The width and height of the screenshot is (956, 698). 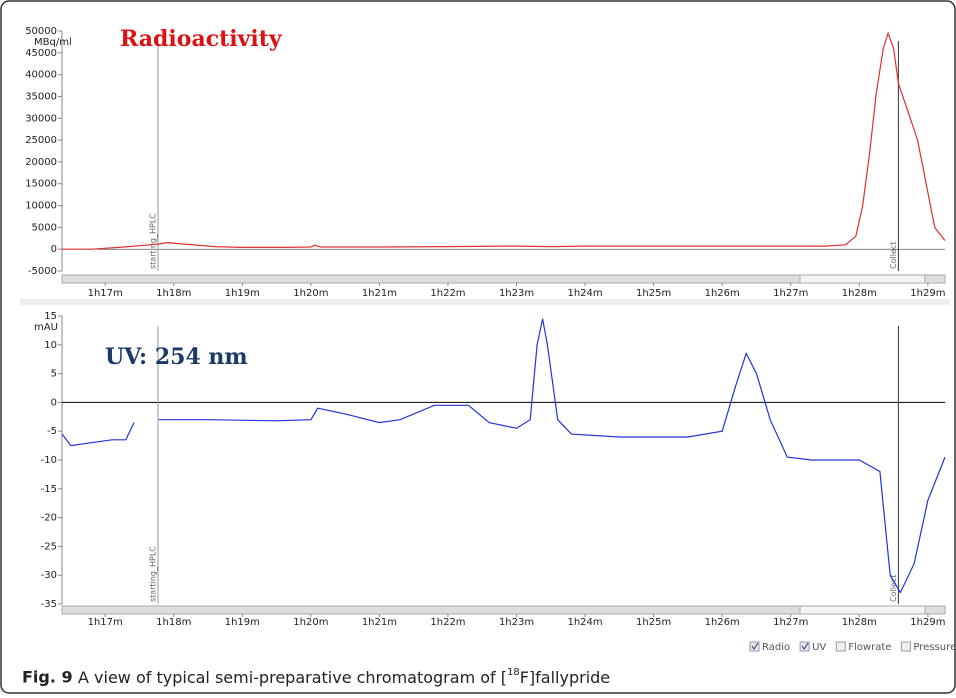 I want to click on y-tick-label: -10, so click(x=49, y=460).